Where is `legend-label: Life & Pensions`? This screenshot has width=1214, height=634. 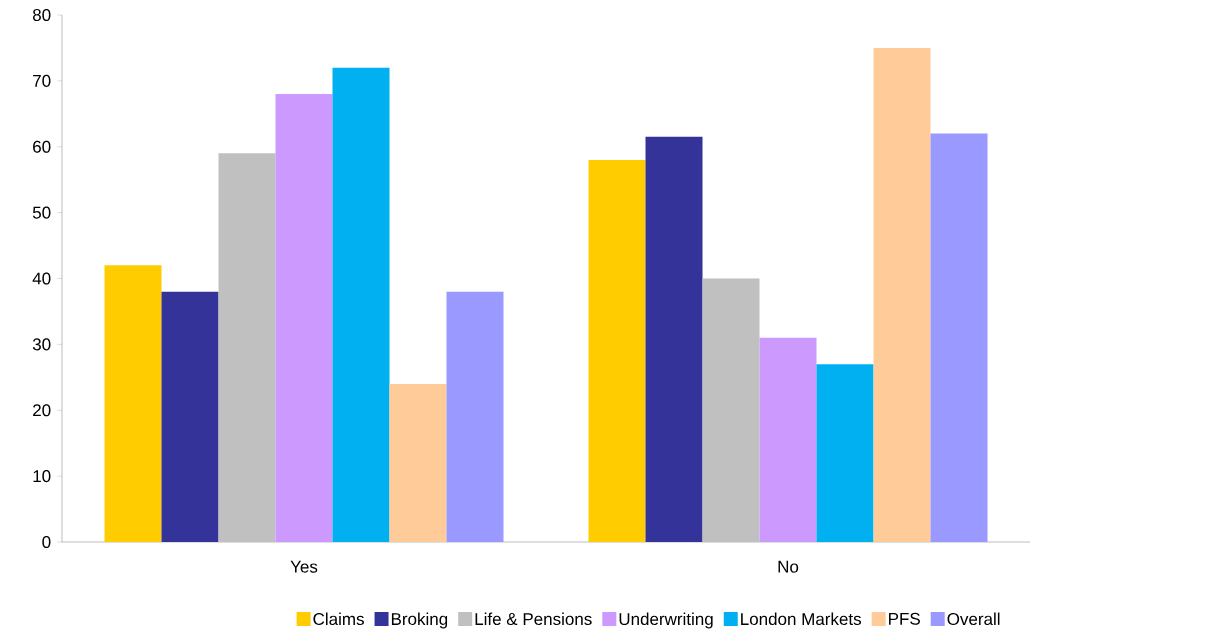 legend-label: Life & Pensions is located at coordinates (533, 619).